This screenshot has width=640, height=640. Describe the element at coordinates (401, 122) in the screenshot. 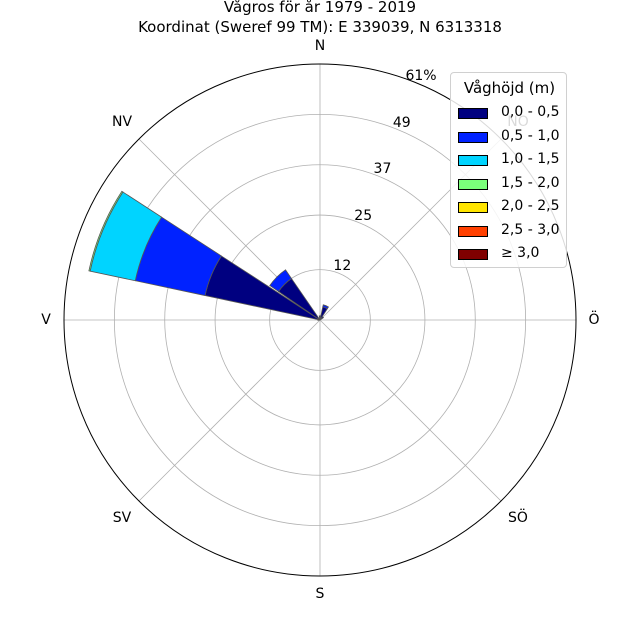

I see `radial-tick-label: 49` at that location.